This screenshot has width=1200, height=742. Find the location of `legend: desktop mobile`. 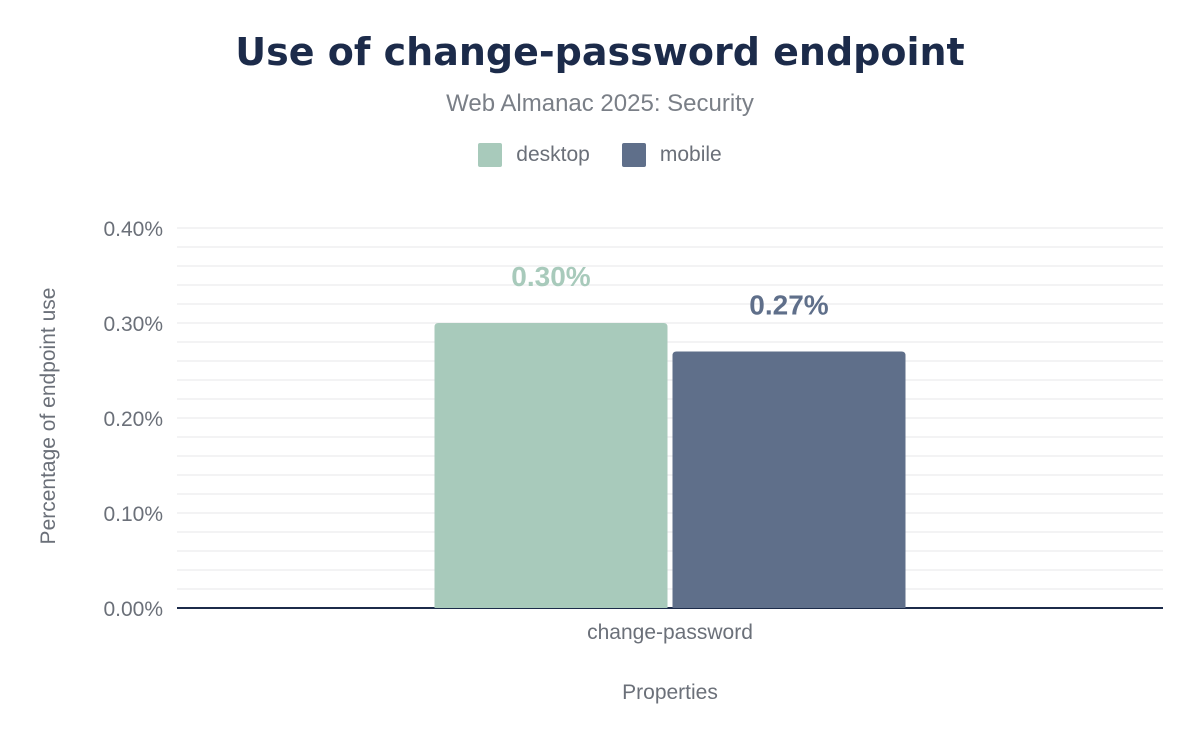

legend: desktop mobile is located at coordinates (600, 155).